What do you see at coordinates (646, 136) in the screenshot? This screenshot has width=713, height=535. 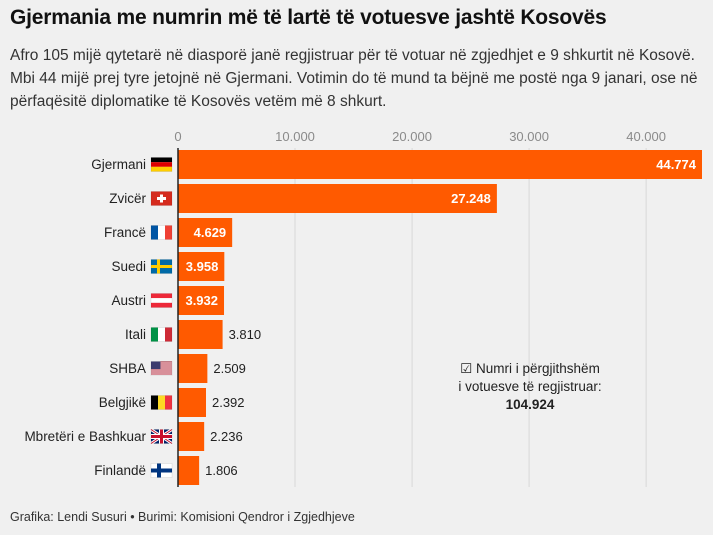 I see `x-tick-label: 40.000` at bounding box center [646, 136].